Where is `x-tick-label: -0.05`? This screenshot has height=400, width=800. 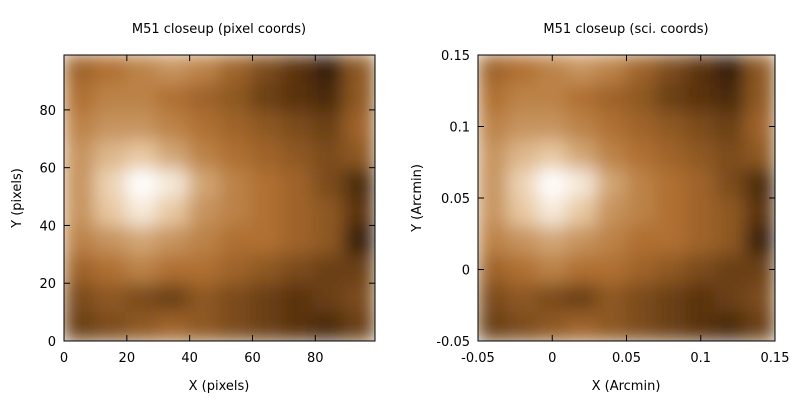
x-tick-label: -0.05 is located at coordinates (478, 358).